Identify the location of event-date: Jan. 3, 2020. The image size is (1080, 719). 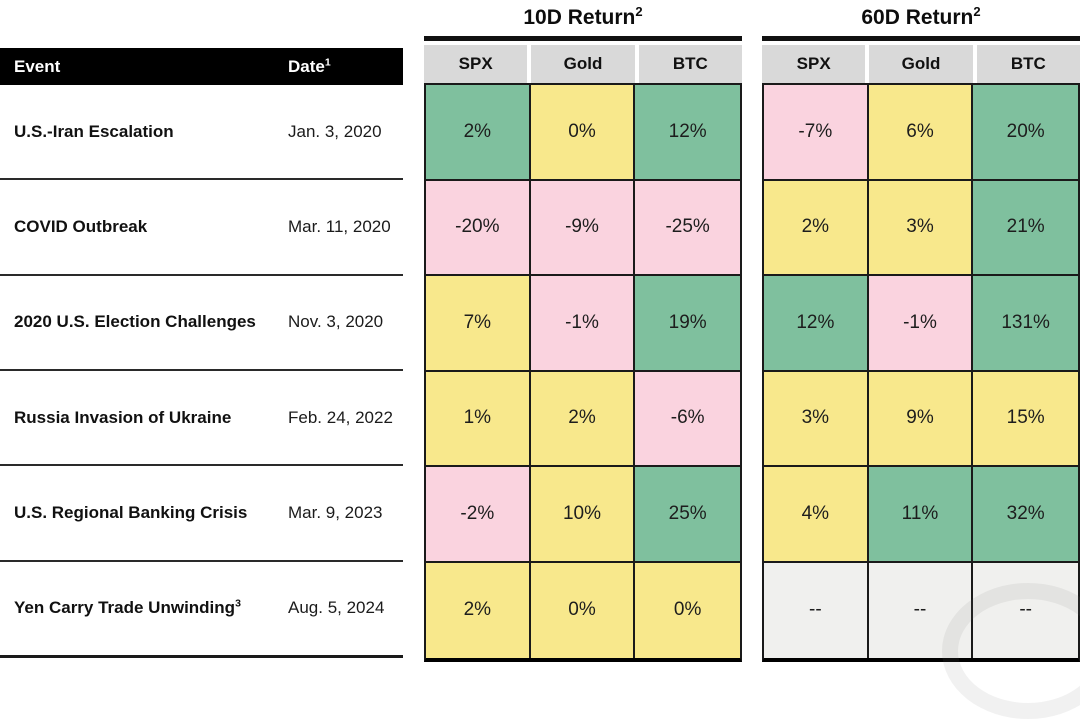
(335, 131).